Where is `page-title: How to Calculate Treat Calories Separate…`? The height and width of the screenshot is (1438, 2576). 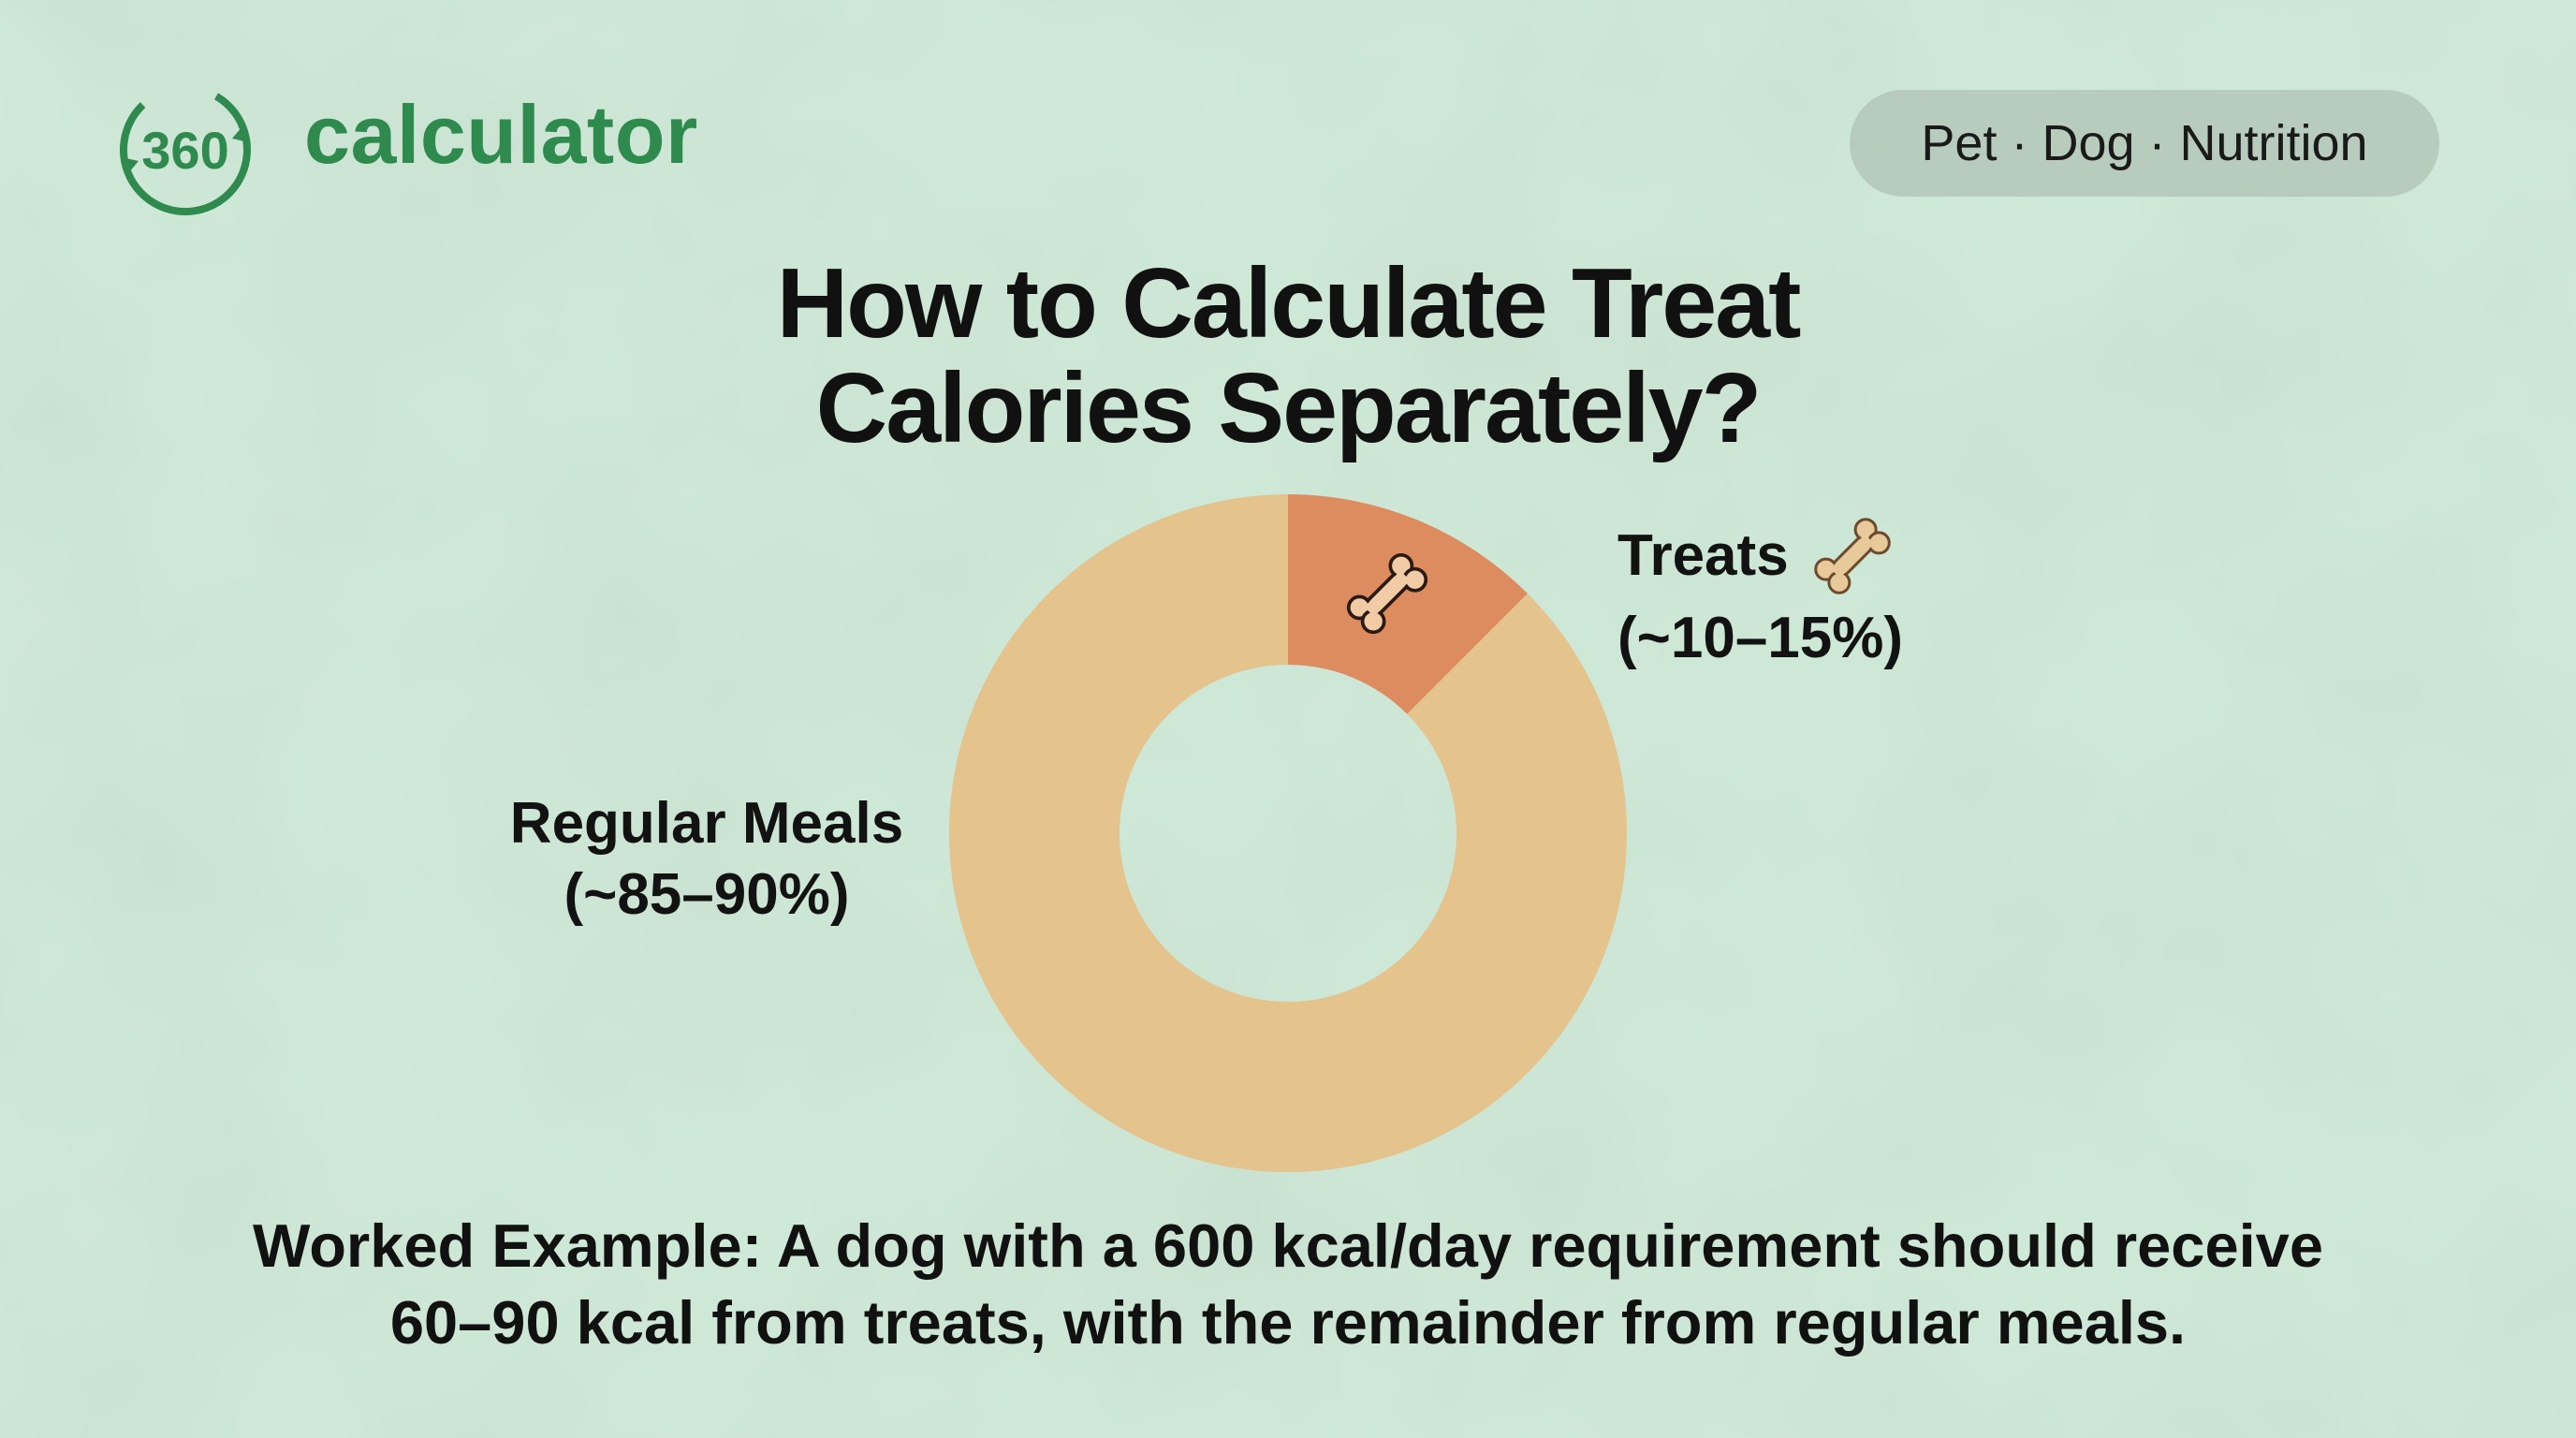 page-title: How to Calculate Treat Calories Separate… is located at coordinates (1288, 356).